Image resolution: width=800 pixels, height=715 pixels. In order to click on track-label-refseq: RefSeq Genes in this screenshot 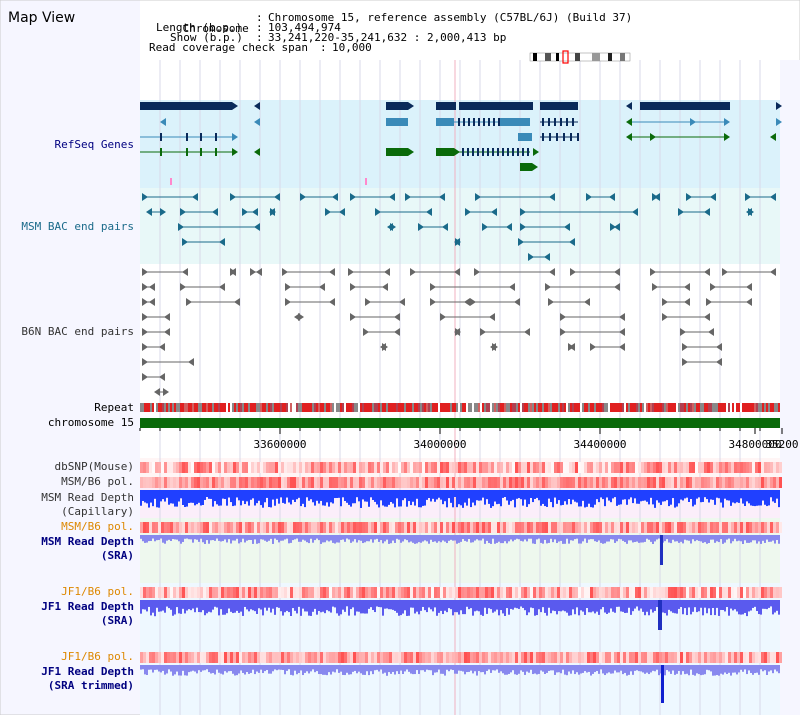, I will do `click(94, 144)`.